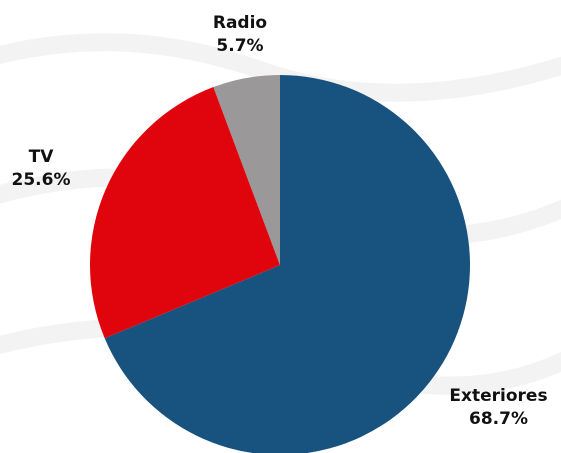 This screenshot has width=561, height=453. Describe the element at coordinates (498, 408) in the screenshot. I see `slice-label-exteriores: Exteriores 68.7%` at that location.